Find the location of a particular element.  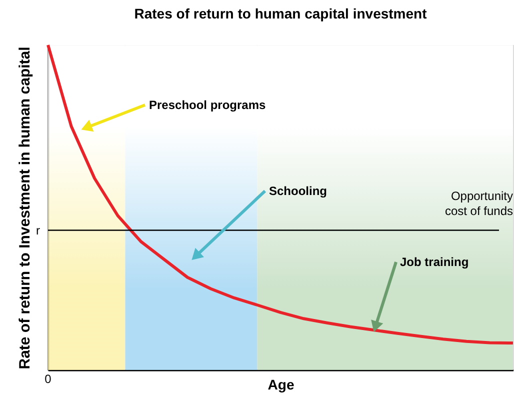

chart-title: Rates of return to human capital investment is located at coordinates (281, 14).